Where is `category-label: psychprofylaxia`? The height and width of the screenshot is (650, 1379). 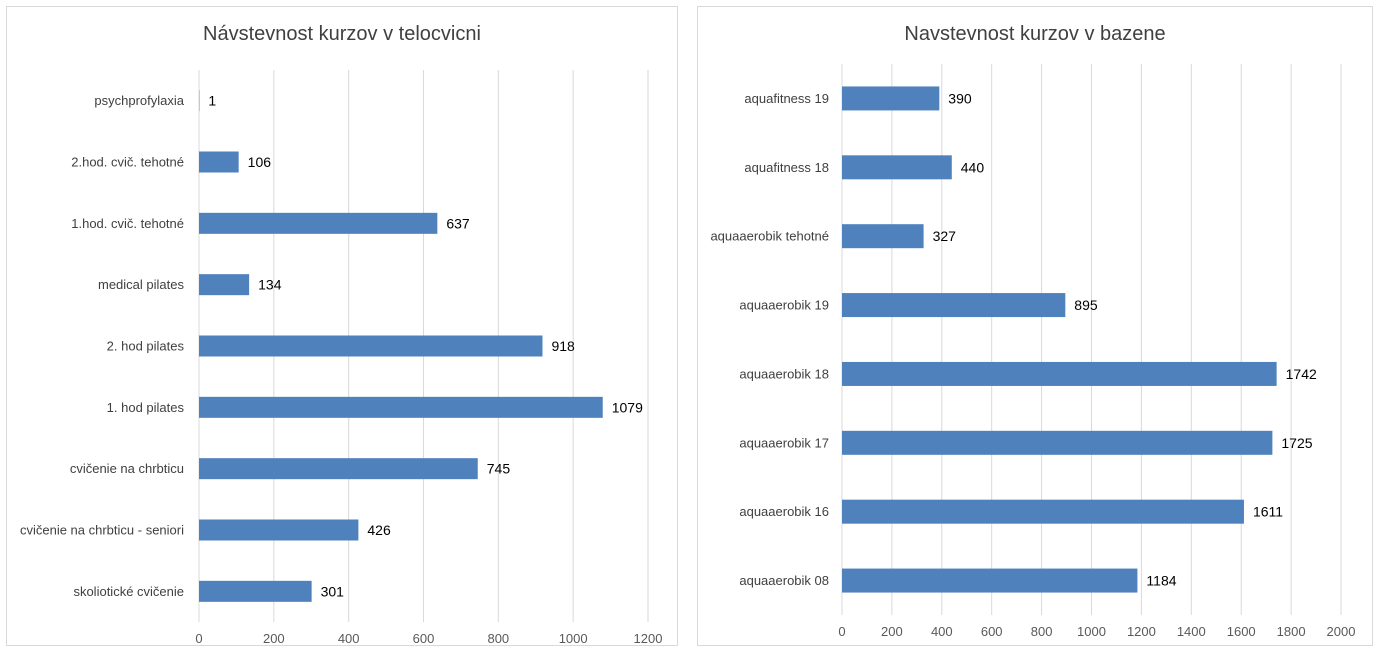
category-label: psychprofylaxia is located at coordinates (139, 100).